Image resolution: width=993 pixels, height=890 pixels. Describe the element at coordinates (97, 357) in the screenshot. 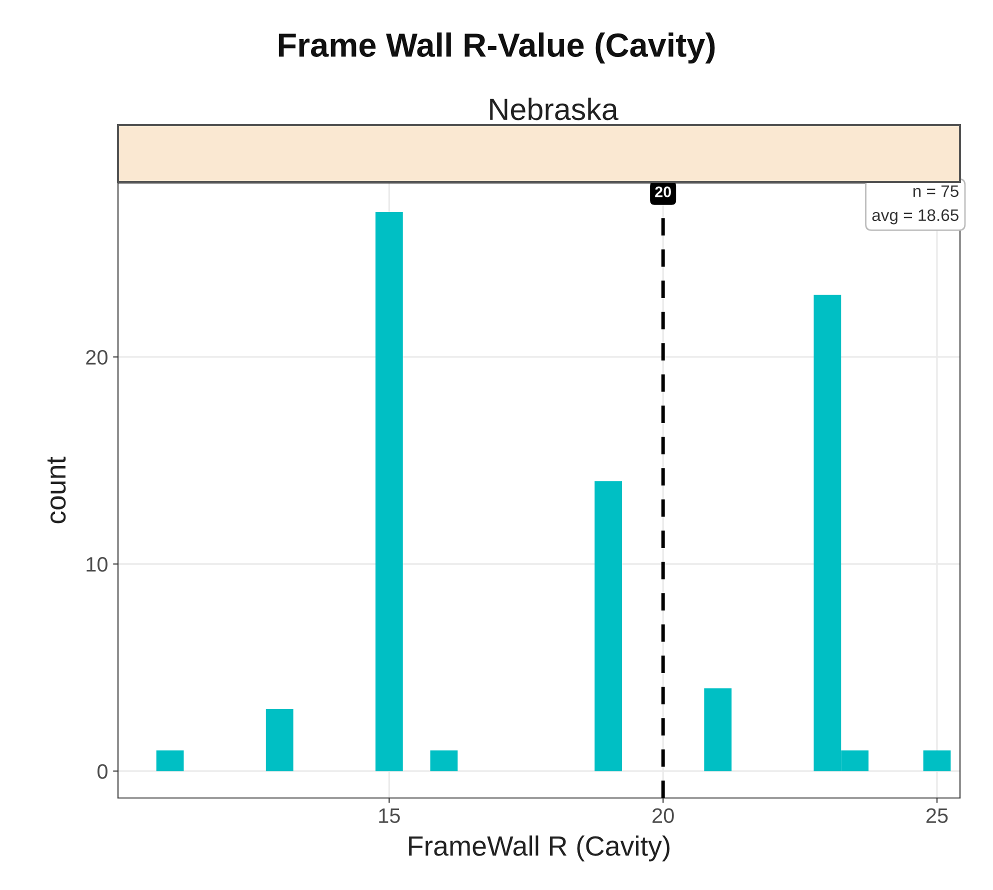

I see `y-tick-label: 20` at that location.